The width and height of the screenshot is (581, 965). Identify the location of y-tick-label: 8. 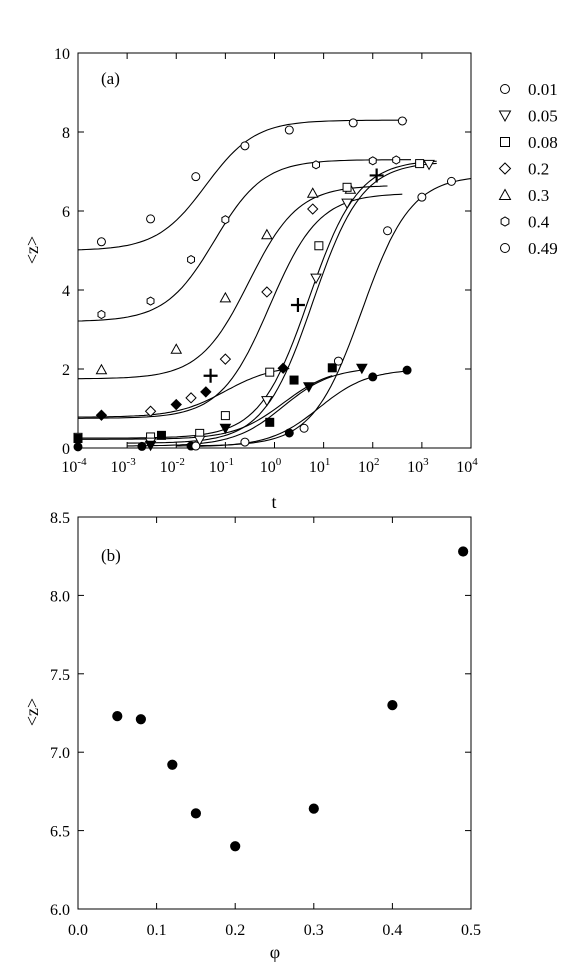
(66, 133).